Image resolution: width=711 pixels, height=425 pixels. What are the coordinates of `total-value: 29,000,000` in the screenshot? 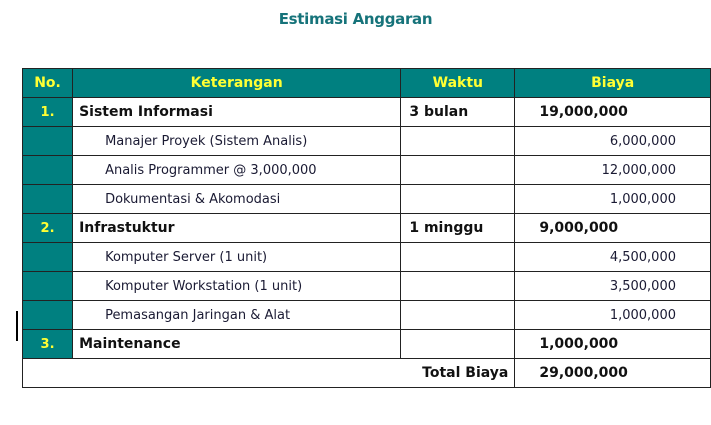 It's located at (612, 373).